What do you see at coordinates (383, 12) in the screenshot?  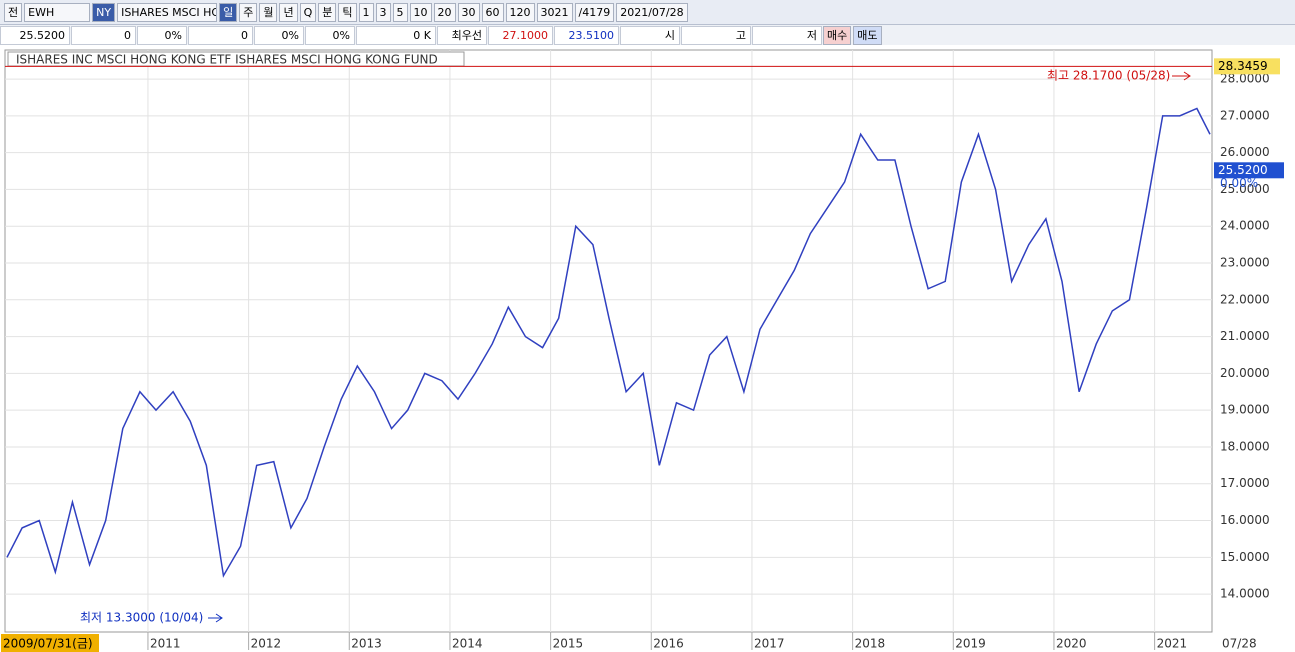 I see `interval-button: 3` at bounding box center [383, 12].